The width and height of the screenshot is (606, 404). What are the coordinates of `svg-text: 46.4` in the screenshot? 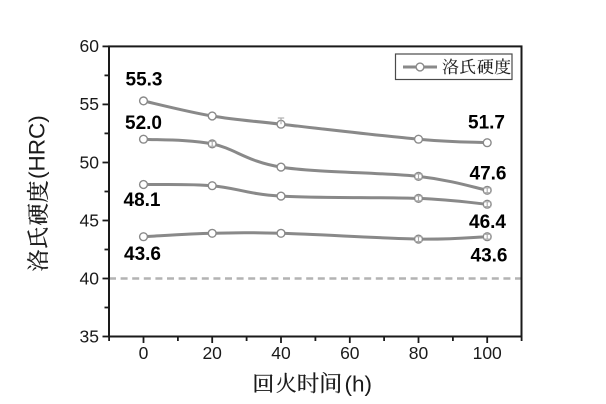 It's located at (487, 222).